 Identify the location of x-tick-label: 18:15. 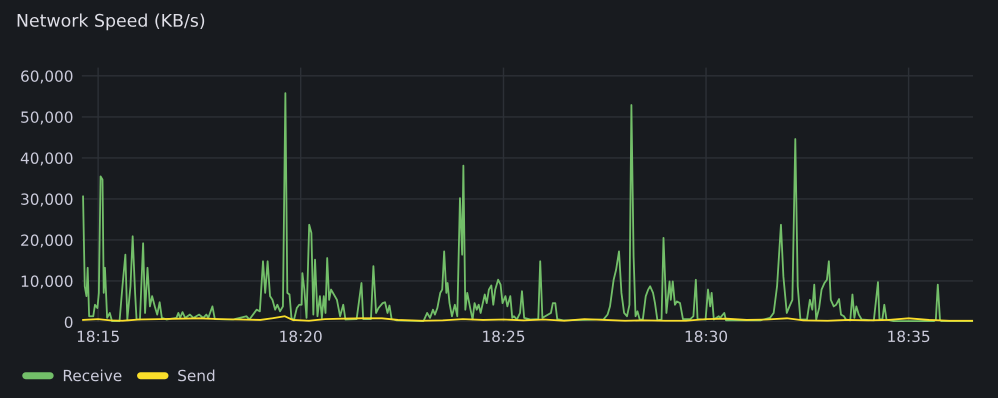
(98, 336).